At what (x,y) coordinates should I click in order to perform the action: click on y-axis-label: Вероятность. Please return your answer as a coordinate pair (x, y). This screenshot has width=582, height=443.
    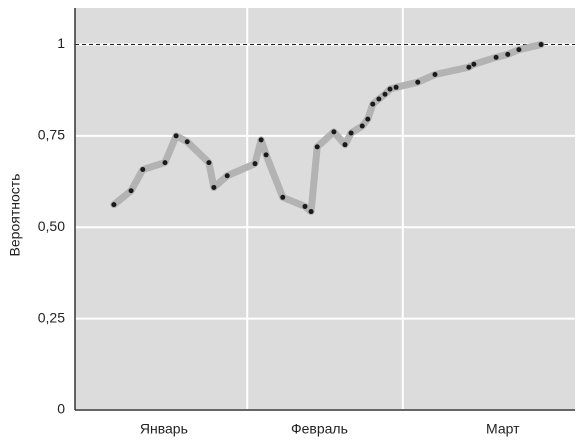
    Looking at the image, I should click on (15, 215).